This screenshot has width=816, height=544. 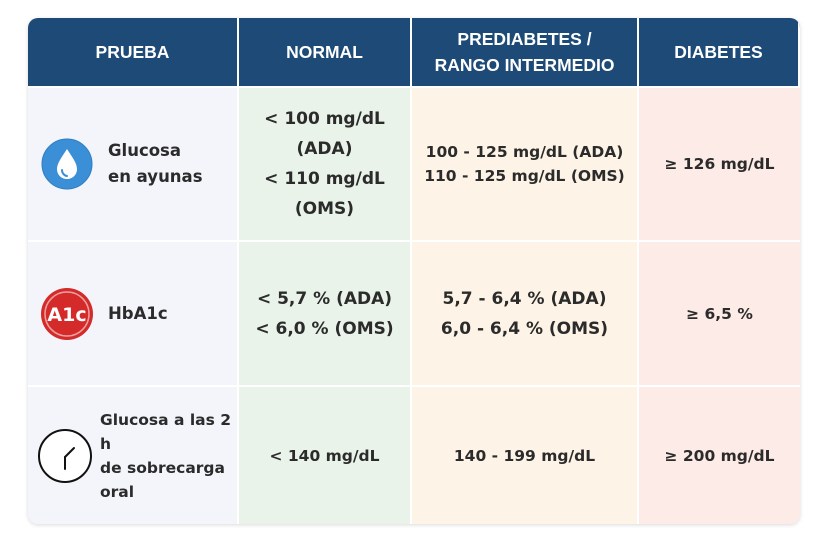 What do you see at coordinates (324, 179) in the screenshot?
I see `value-text: < 110 mg/dL` at bounding box center [324, 179].